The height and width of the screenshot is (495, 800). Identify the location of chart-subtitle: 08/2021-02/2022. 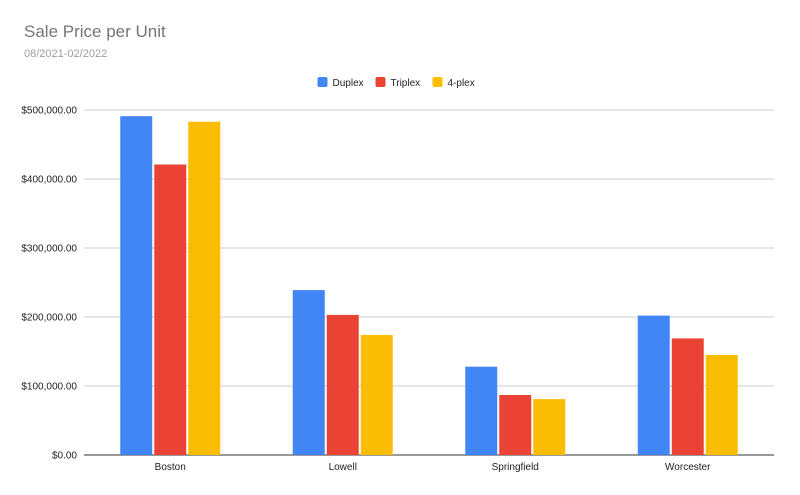
(66, 54).